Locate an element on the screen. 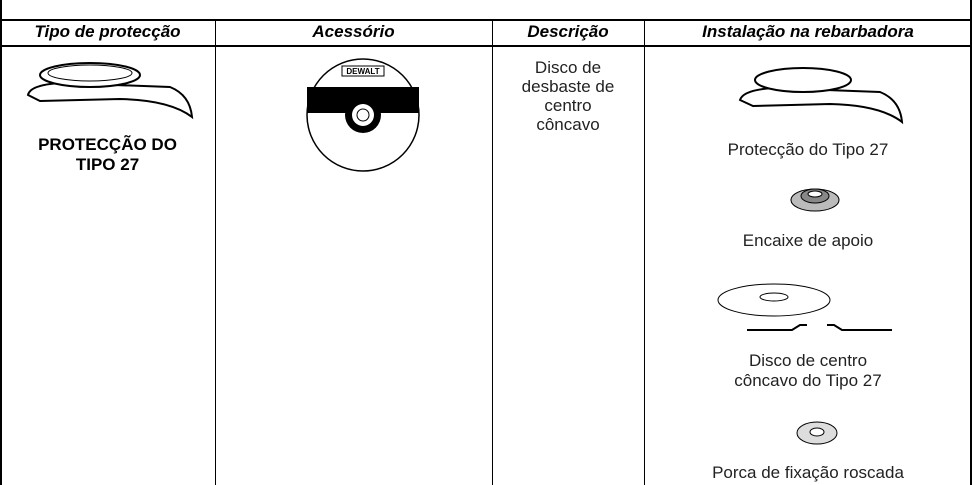 The image size is (972, 485). description: Disco de desbaste de centro côncavo is located at coordinates (568, 96).